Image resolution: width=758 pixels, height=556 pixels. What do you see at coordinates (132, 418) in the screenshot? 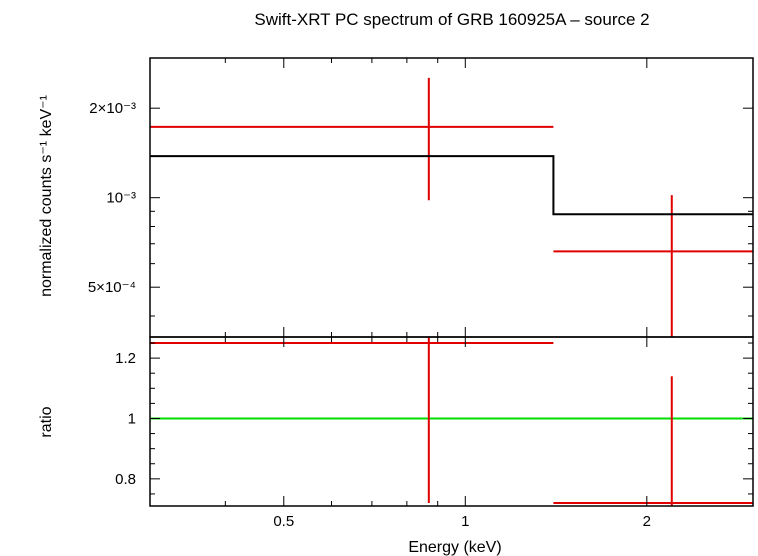
I see `ratio-panel-ytick-label-2: 1` at bounding box center [132, 418].